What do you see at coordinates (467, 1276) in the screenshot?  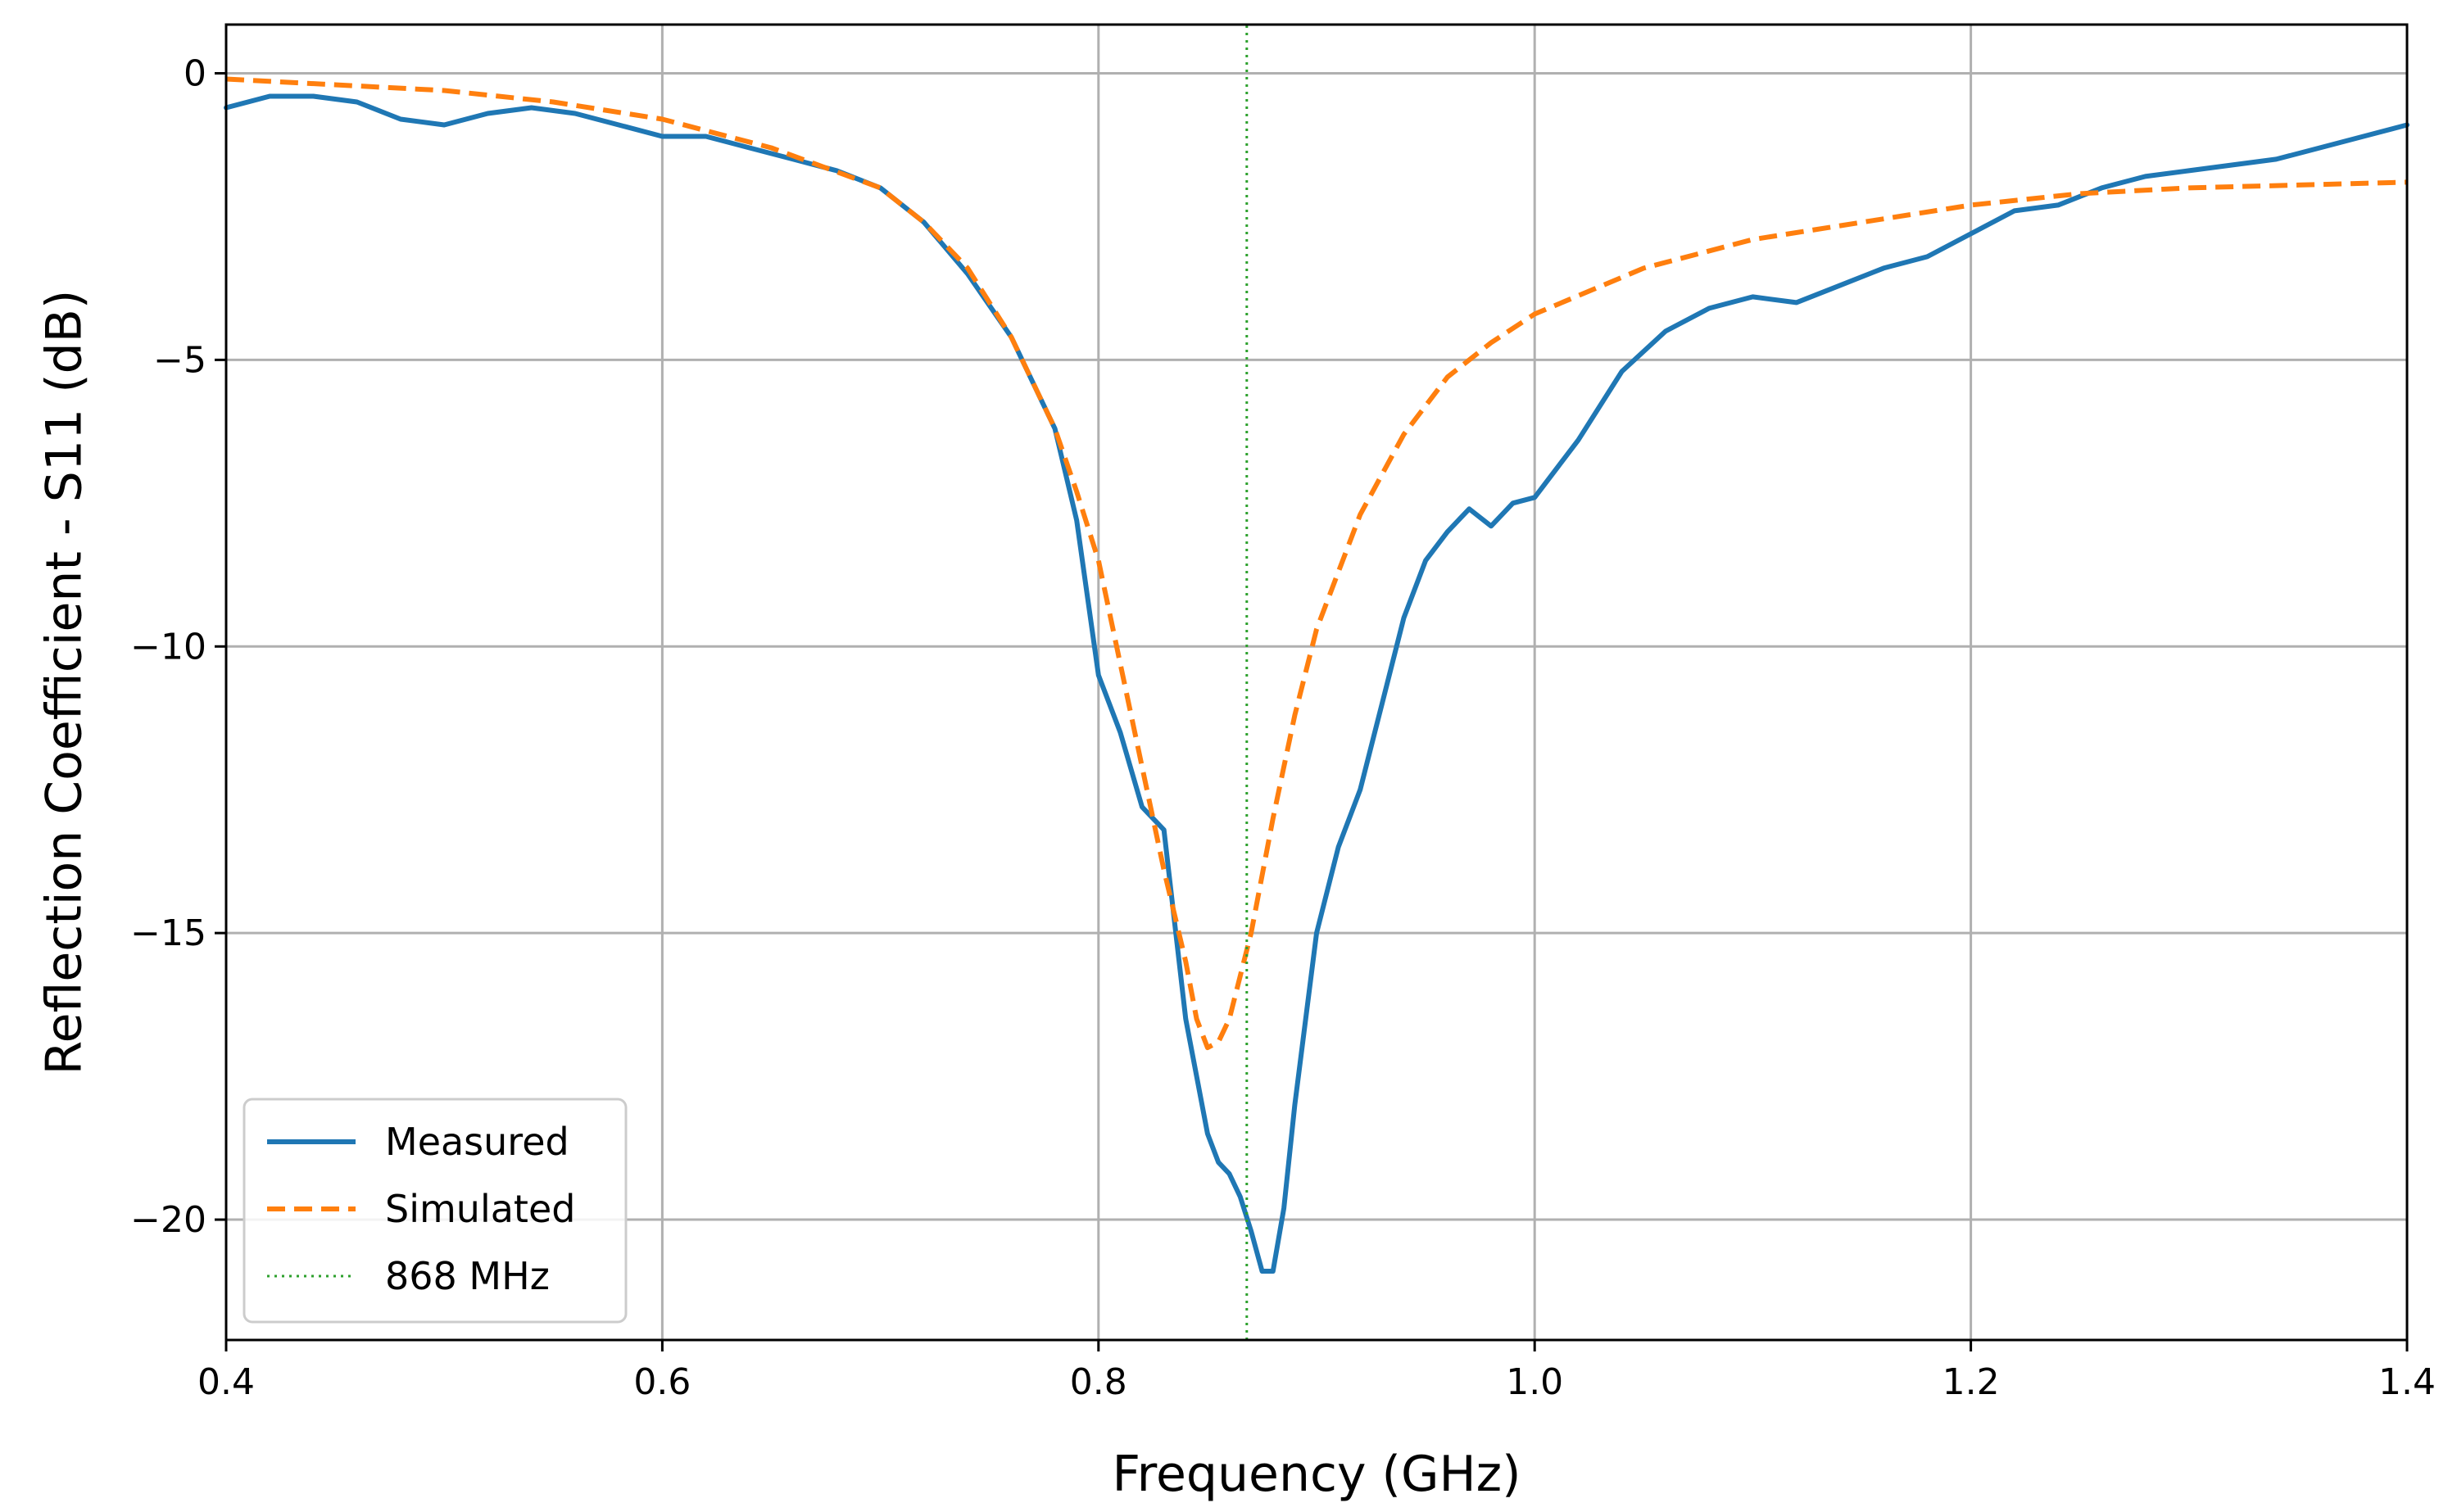 I see `legend-label: 868 MHz` at bounding box center [467, 1276].